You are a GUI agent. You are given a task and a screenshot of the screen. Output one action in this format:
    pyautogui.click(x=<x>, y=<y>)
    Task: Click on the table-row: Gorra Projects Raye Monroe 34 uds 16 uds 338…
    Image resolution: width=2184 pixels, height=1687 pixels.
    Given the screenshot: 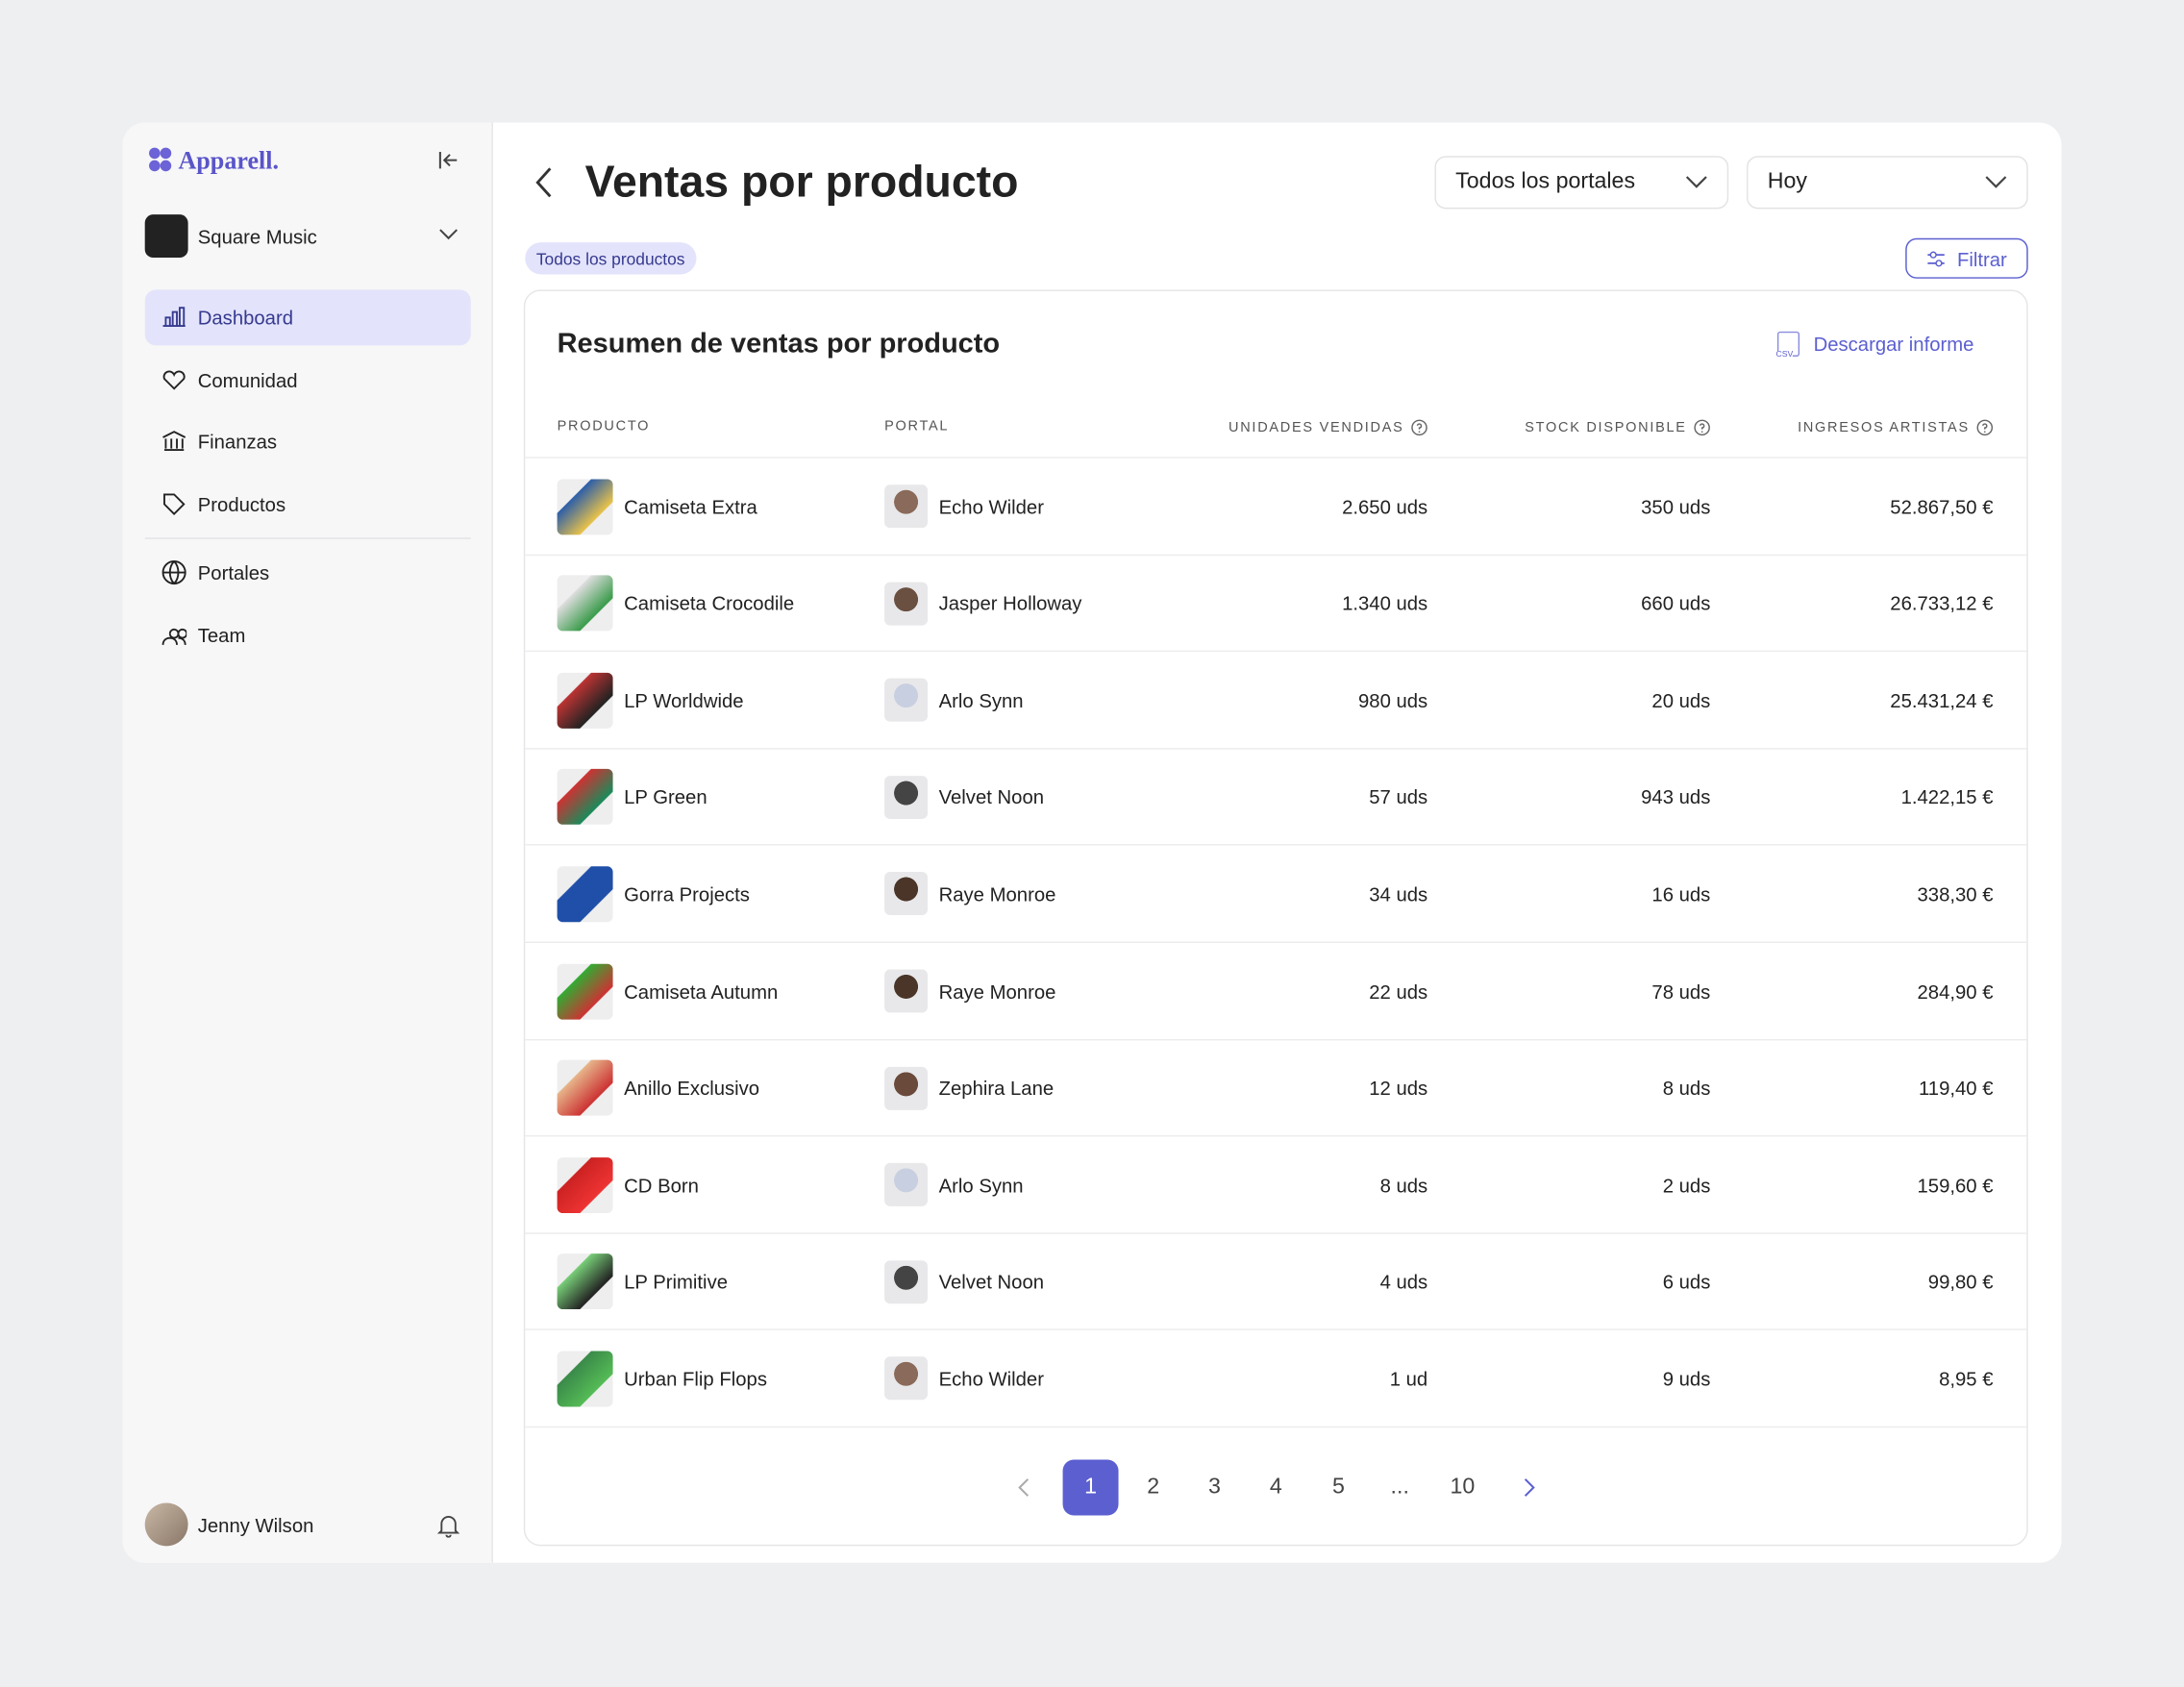 What is the action you would take?
    pyautogui.click(x=1276, y=893)
    